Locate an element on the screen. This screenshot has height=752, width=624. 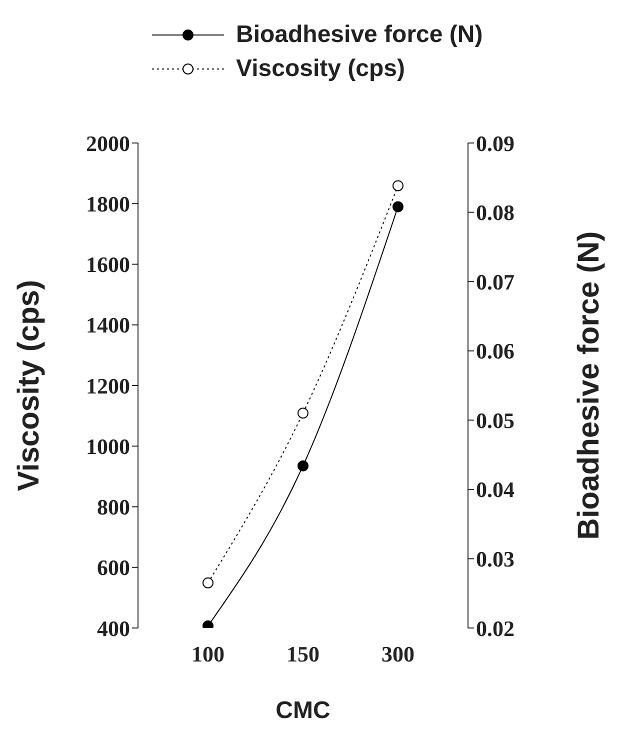
legend-label: Bioadhesive force (N) is located at coordinates (359, 35).